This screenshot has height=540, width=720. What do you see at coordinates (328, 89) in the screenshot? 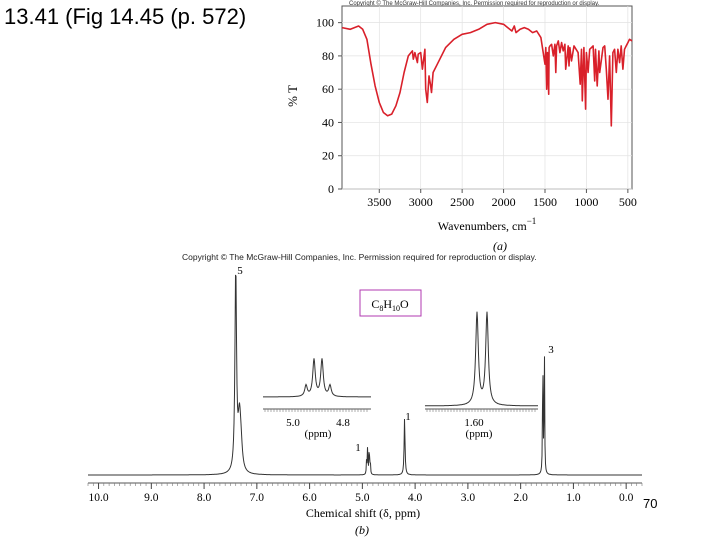
I see `ir-y-tick-label: 60` at bounding box center [328, 89].